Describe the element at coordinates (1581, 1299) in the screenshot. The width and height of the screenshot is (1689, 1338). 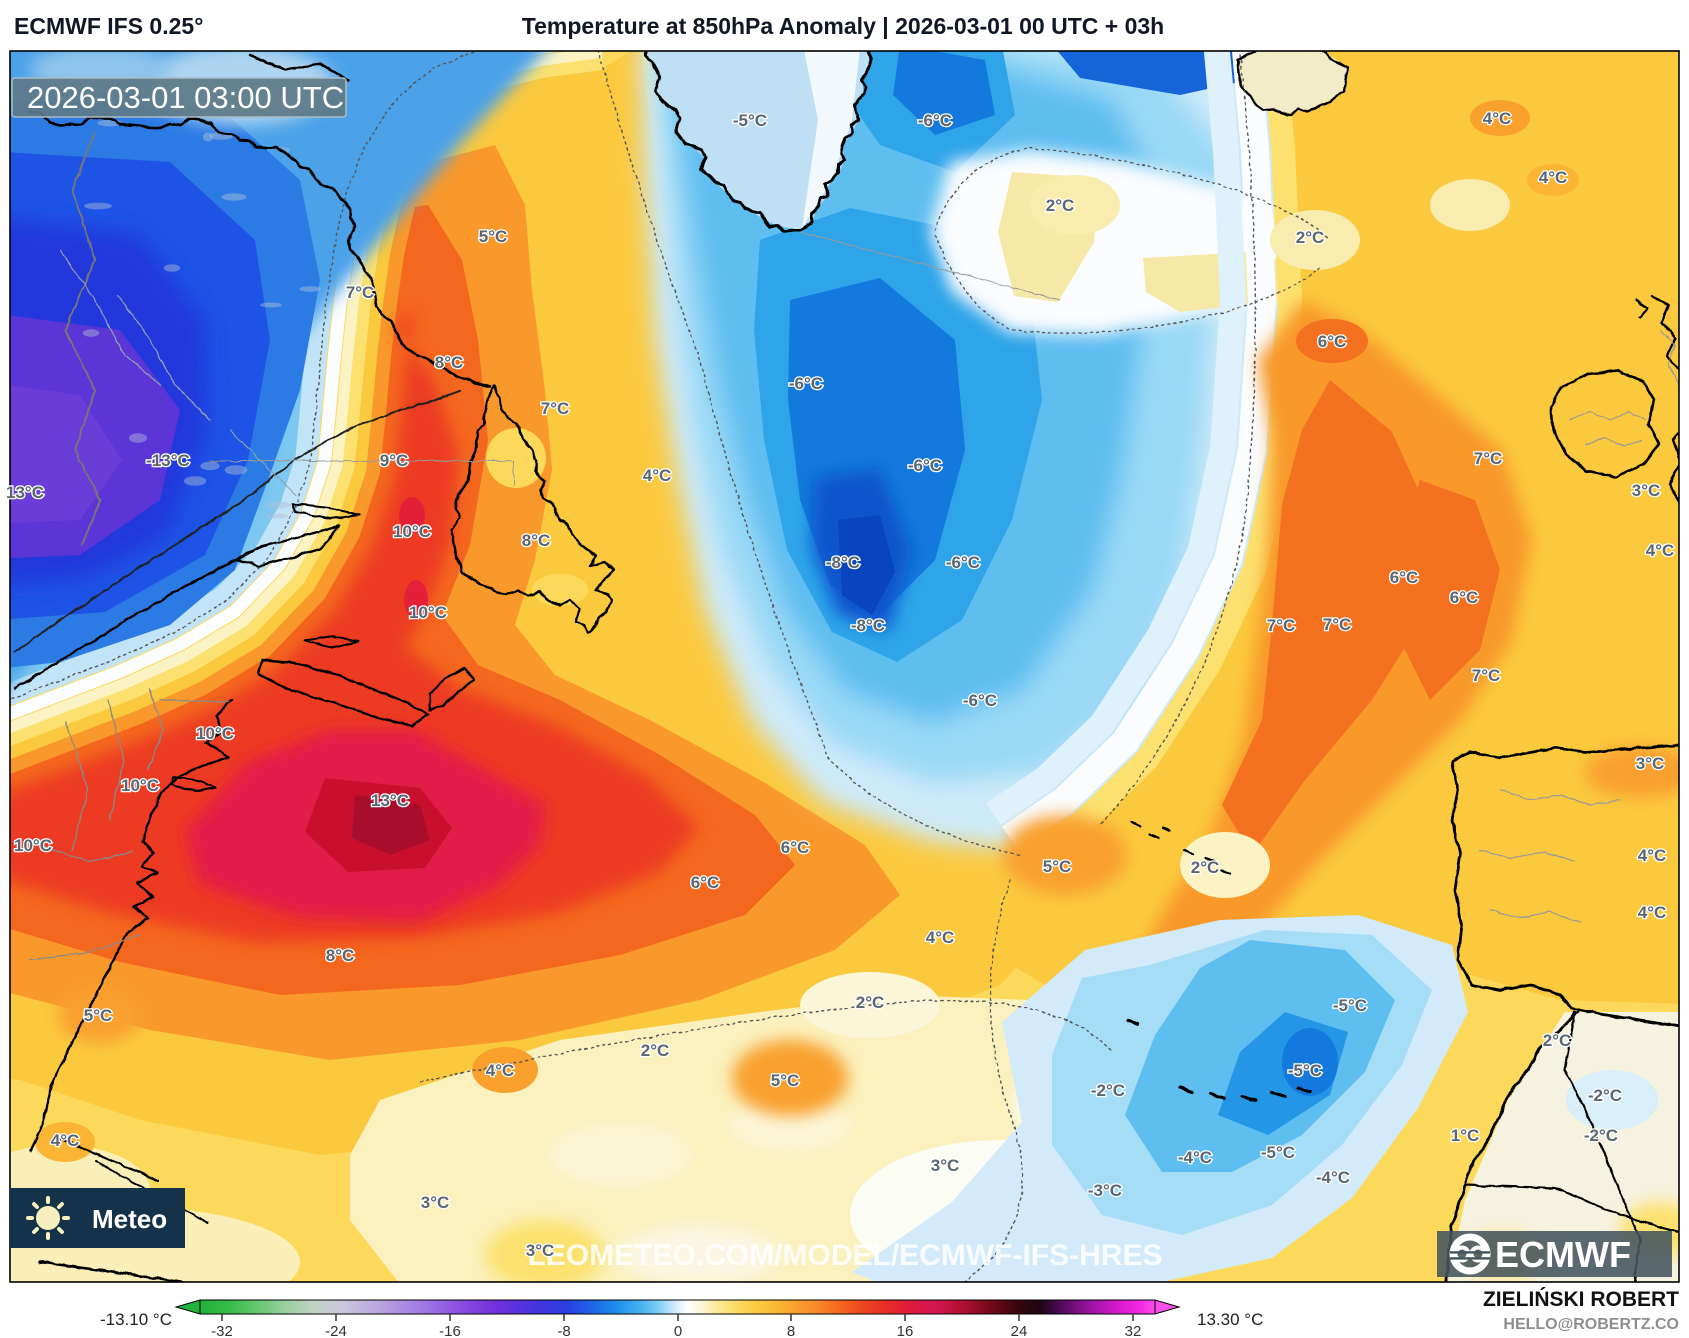
I see `svg-text: ZIELIŃSKI ROBERT` at that location.